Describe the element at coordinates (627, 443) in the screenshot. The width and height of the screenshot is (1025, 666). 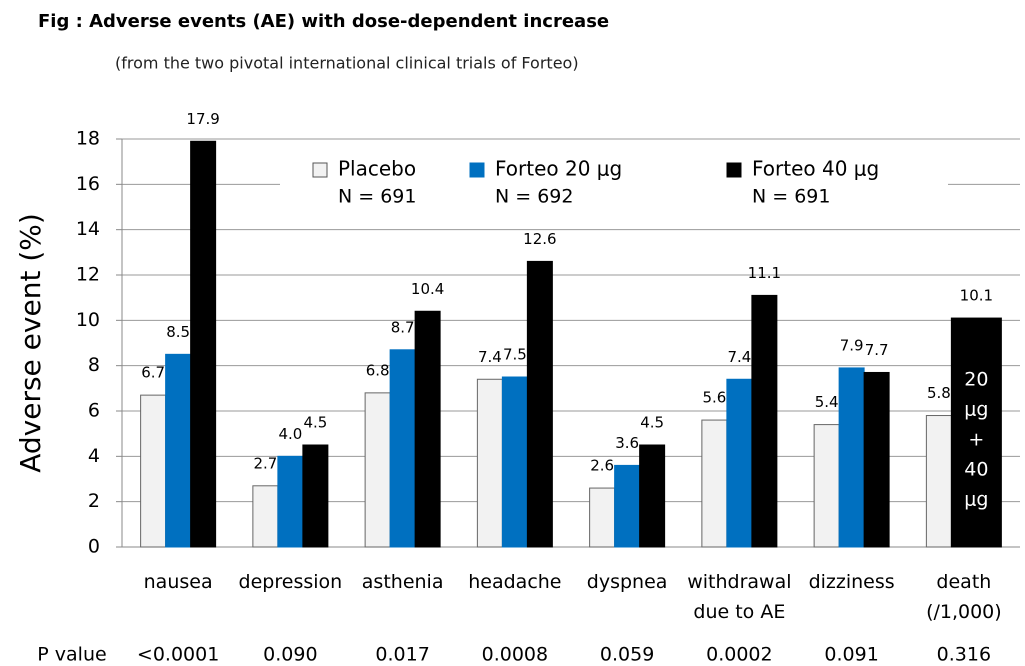
I see `value-label: 3.6` at that location.